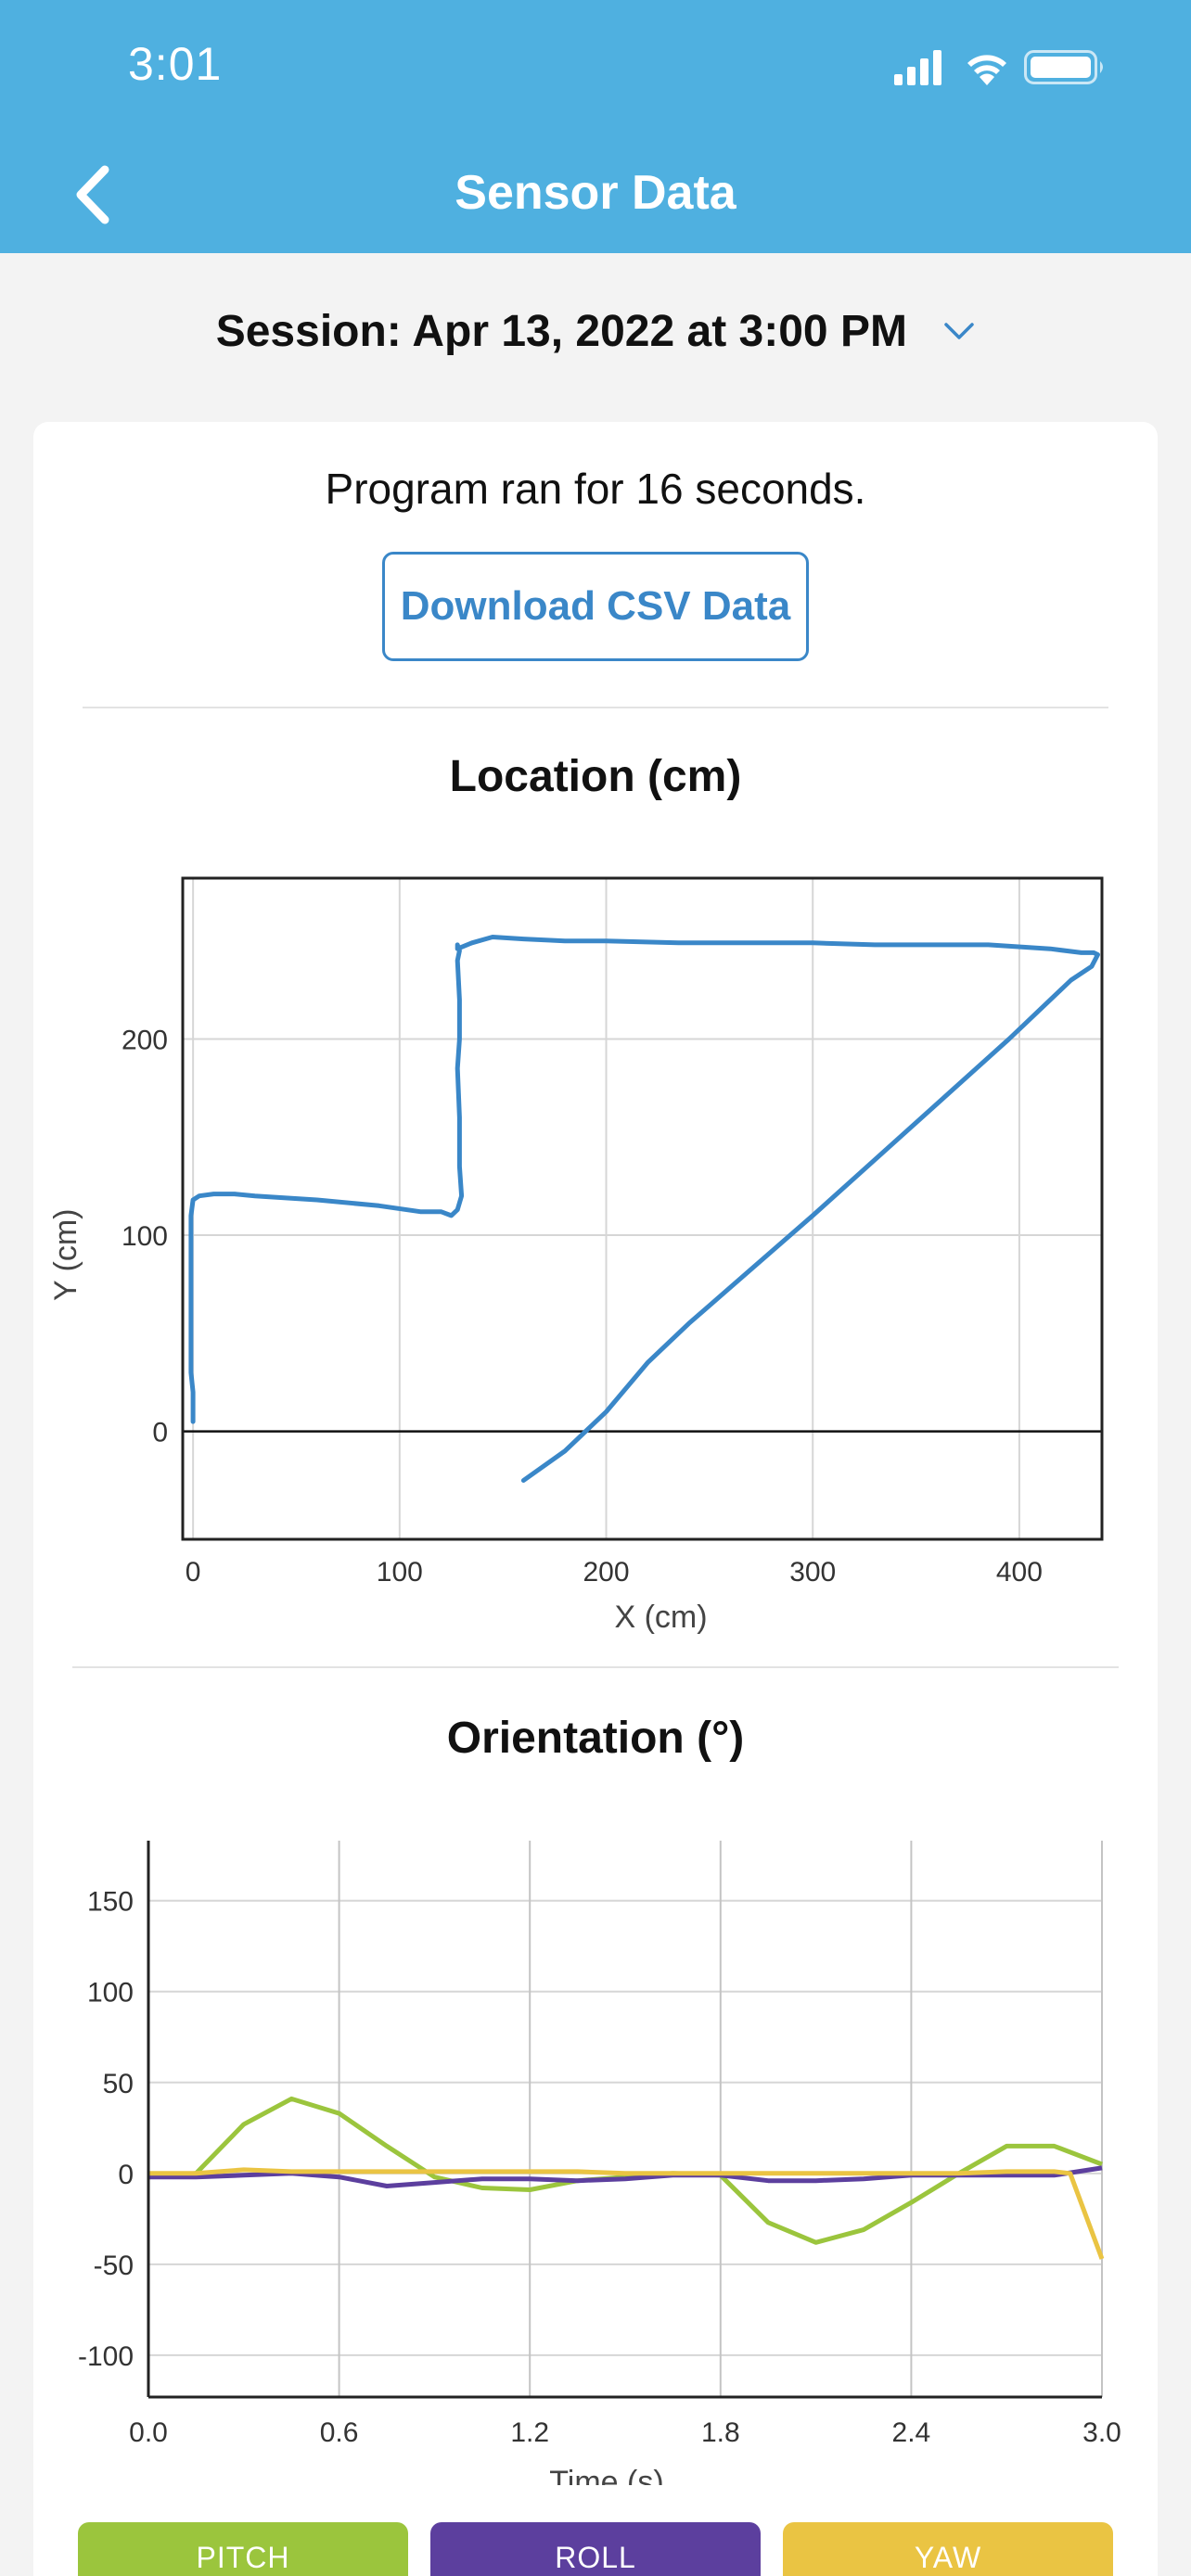  I want to click on legend-roll-button: ROLL, so click(595, 2549).